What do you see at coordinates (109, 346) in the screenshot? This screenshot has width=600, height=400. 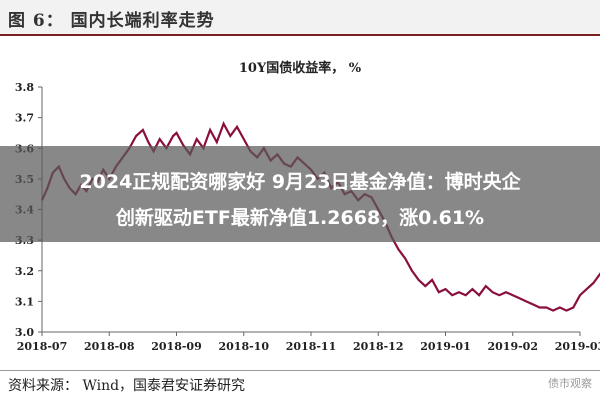 I see `x-tick-label: 2018-08` at bounding box center [109, 346].